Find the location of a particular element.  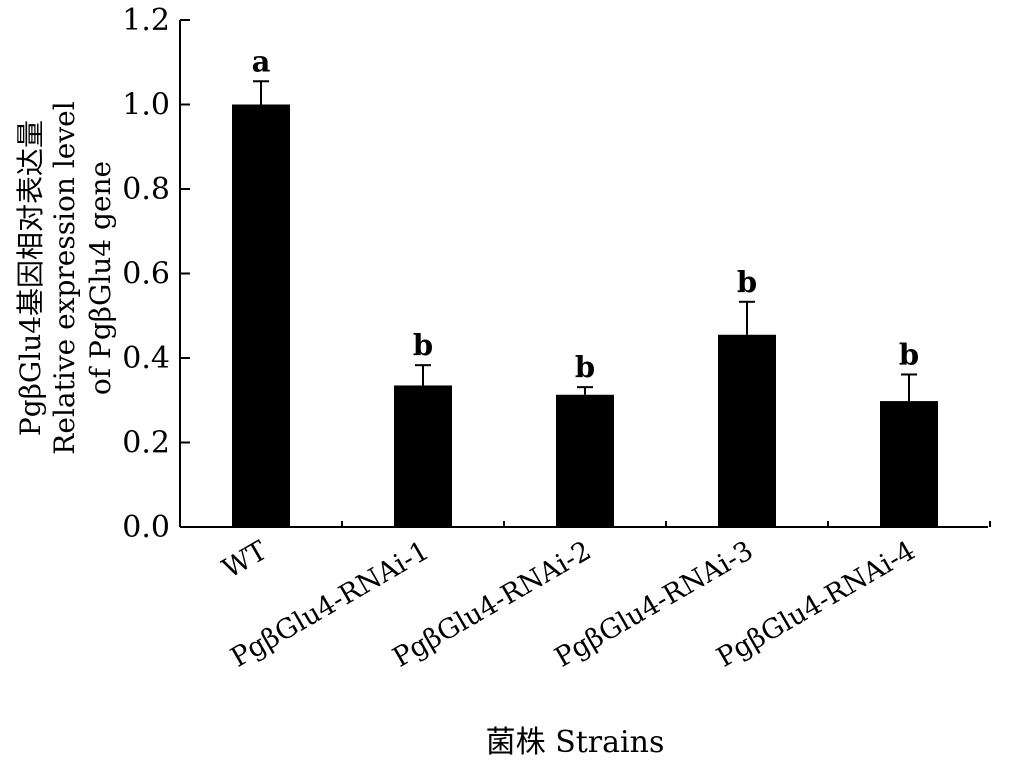

y-axis: 0.0 0.2 0.4 0.6 0.8 1.0 1.2 is located at coordinates (156, 274).